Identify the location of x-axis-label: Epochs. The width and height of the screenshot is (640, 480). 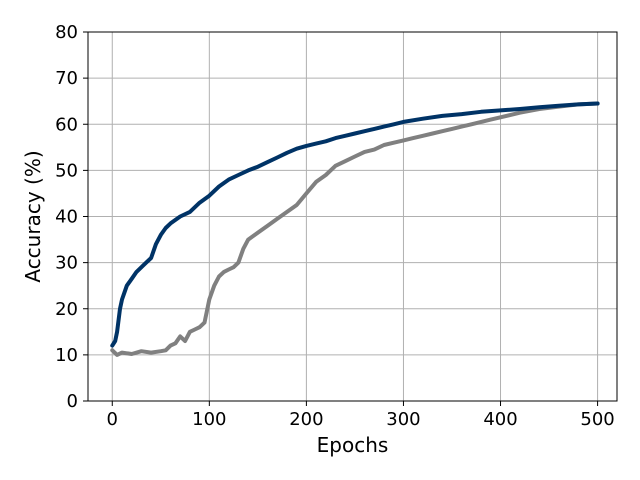
(353, 445).